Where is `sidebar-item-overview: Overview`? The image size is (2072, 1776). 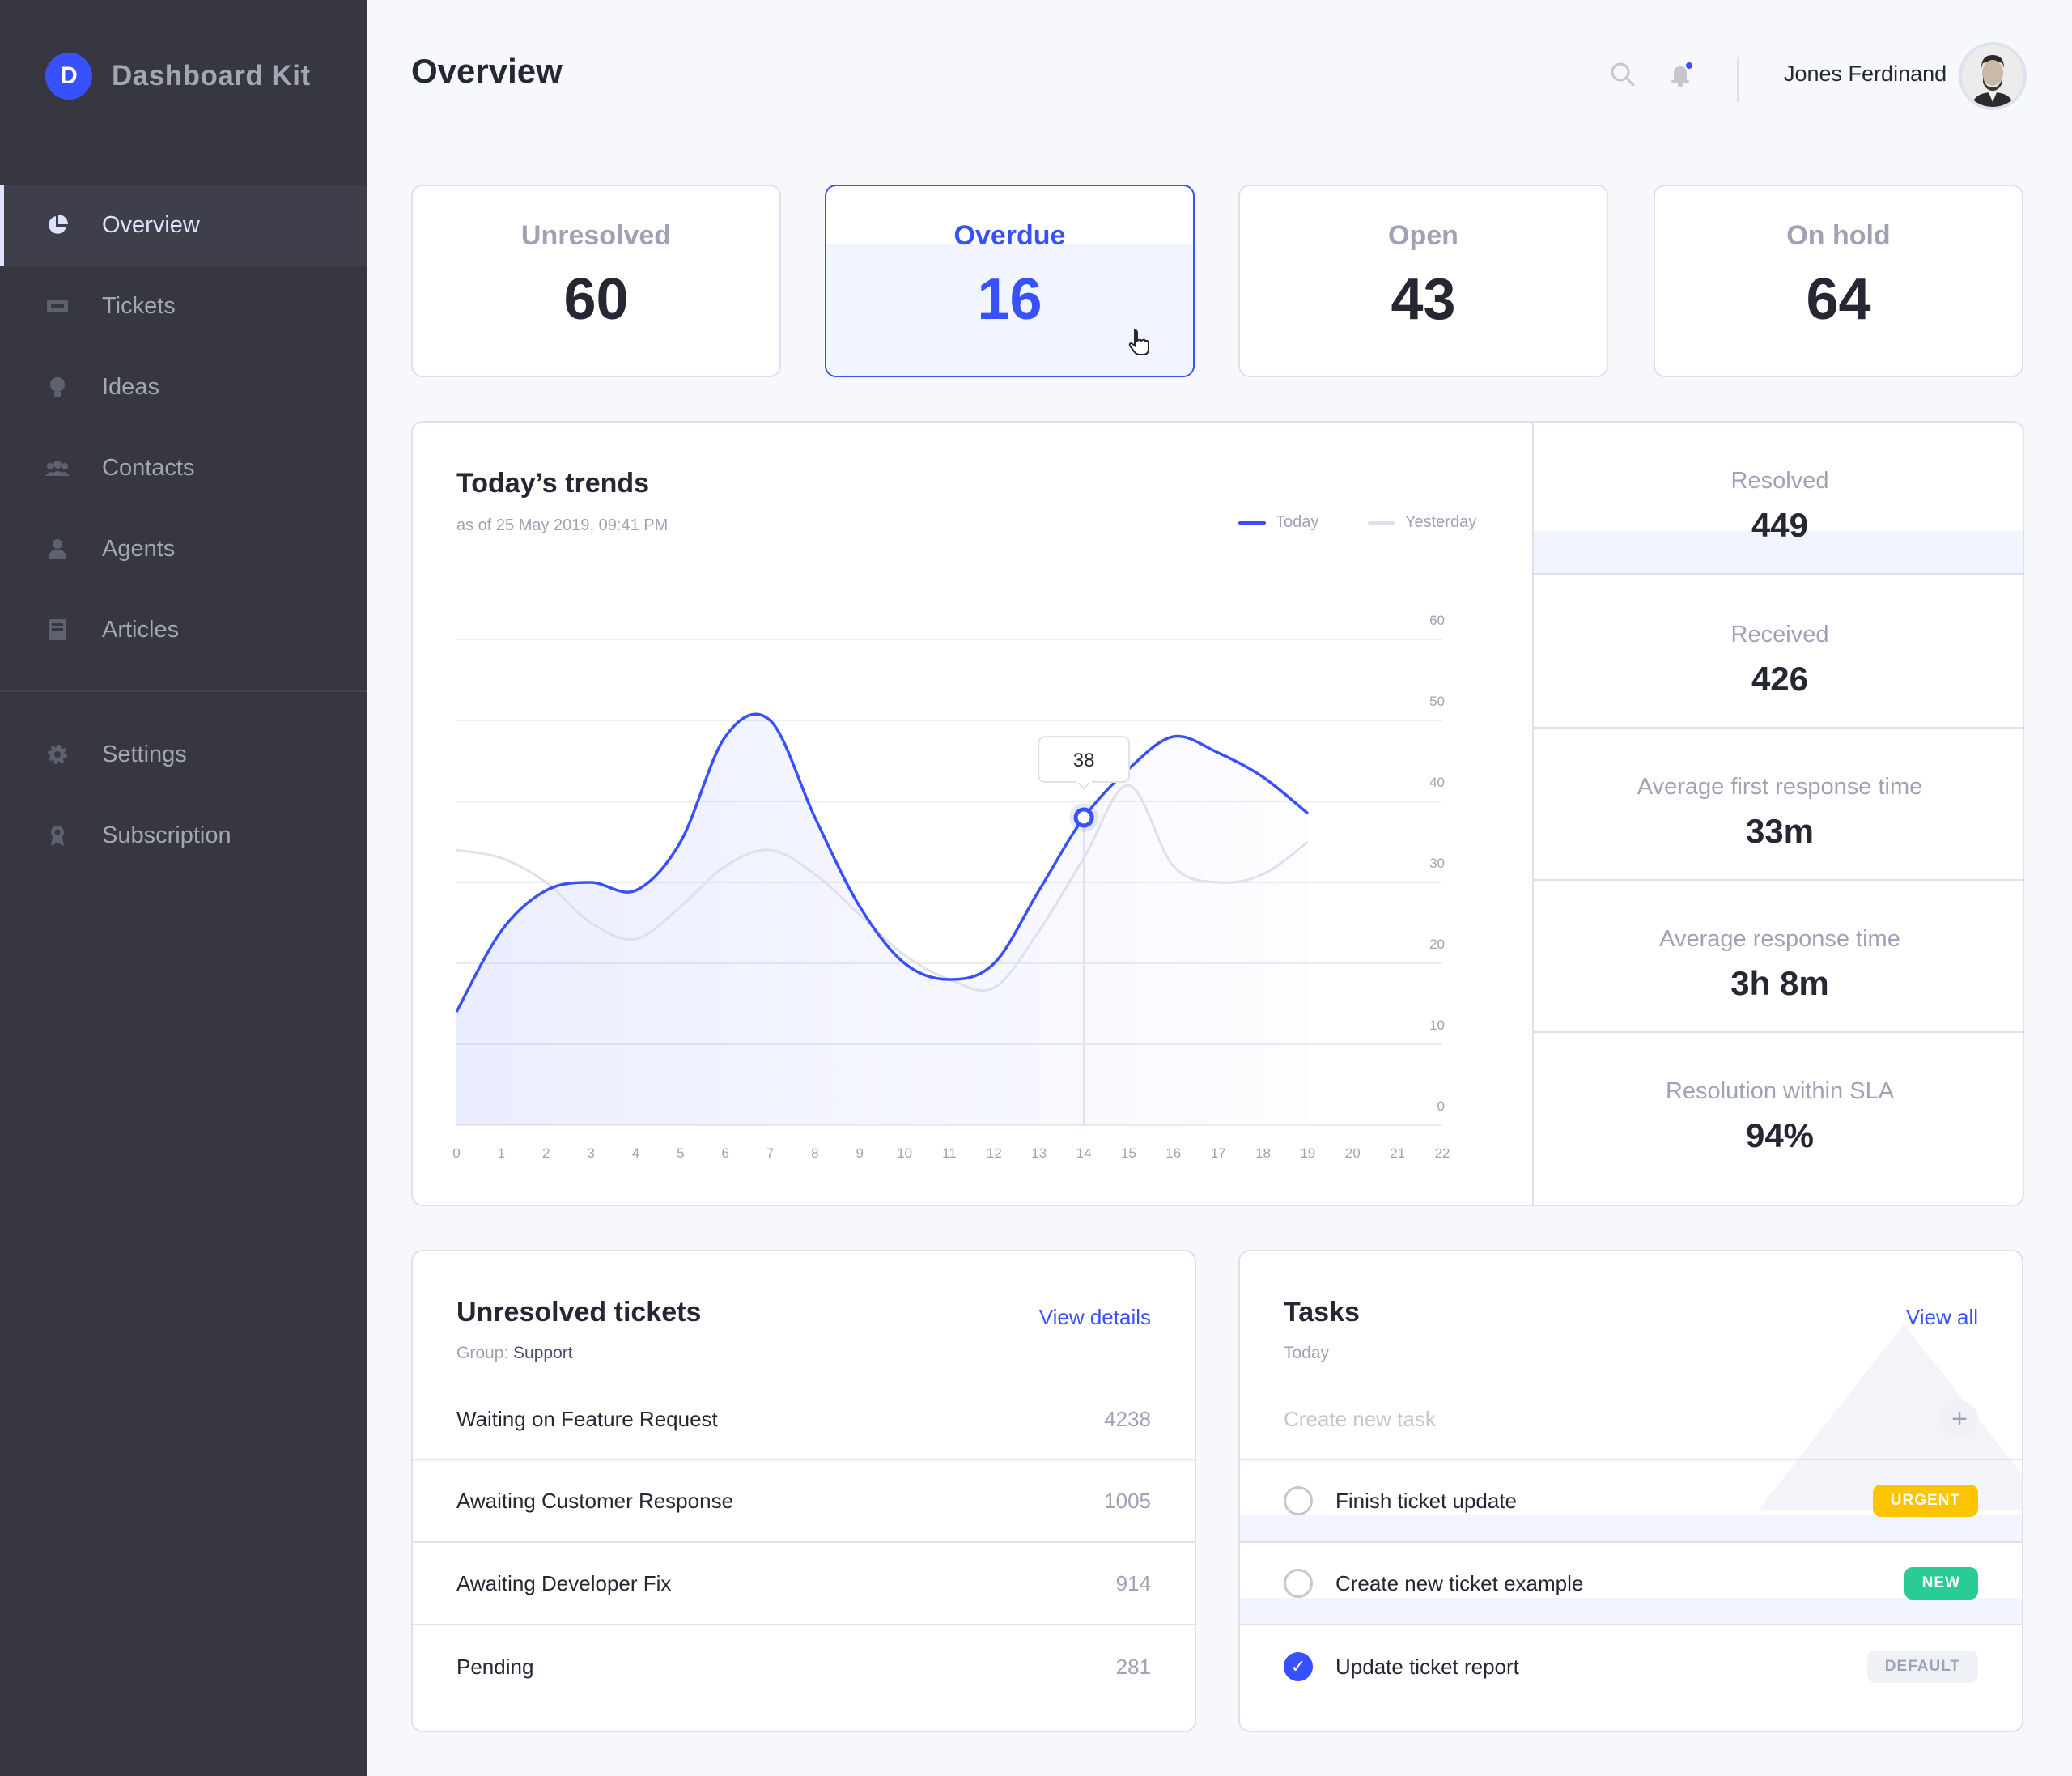 sidebar-item-overview: Overview is located at coordinates (183, 225).